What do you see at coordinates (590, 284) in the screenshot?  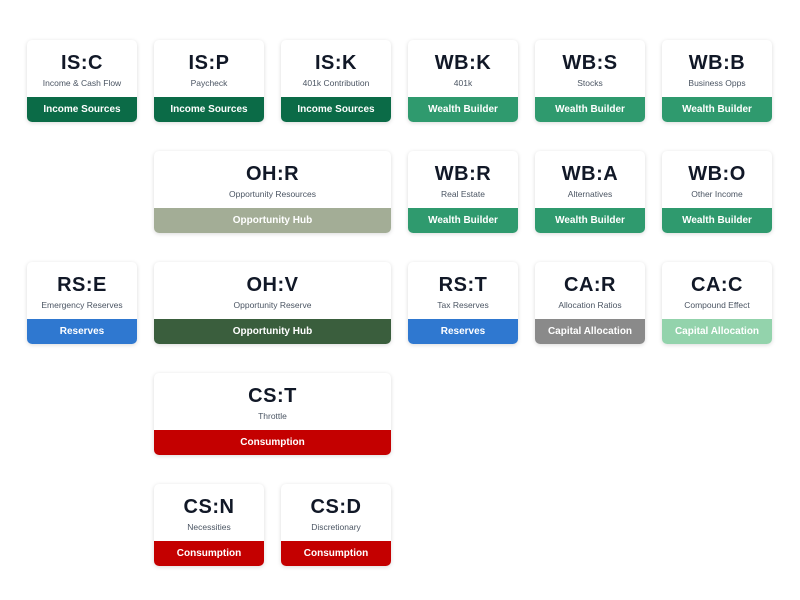 I see `card-code: CA:R` at bounding box center [590, 284].